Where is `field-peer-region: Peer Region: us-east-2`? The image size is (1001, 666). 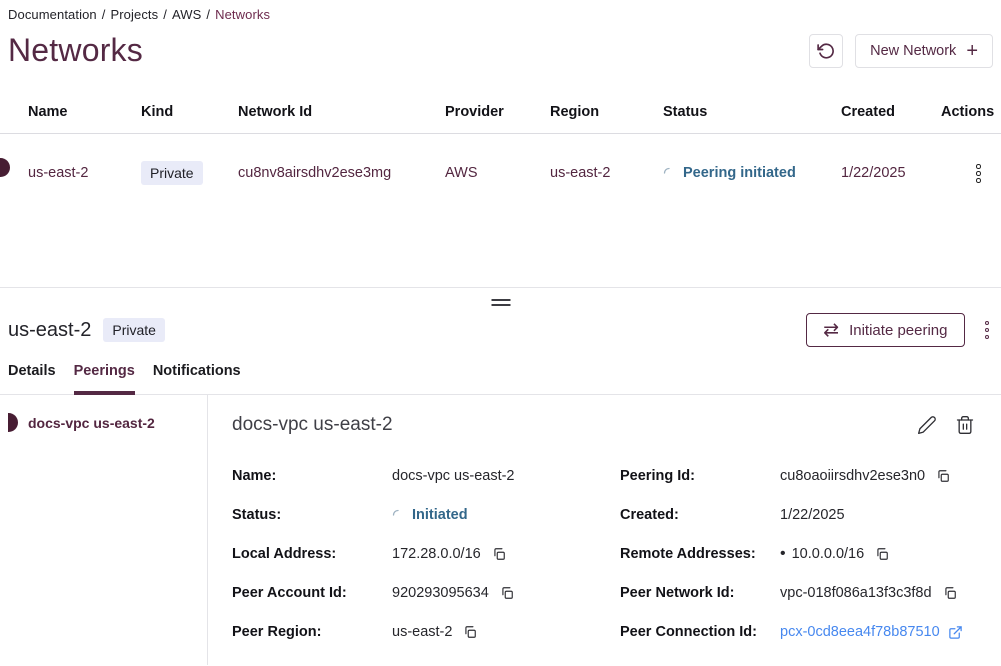 field-peer-region: Peer Region: us-east-2 is located at coordinates (426, 632).